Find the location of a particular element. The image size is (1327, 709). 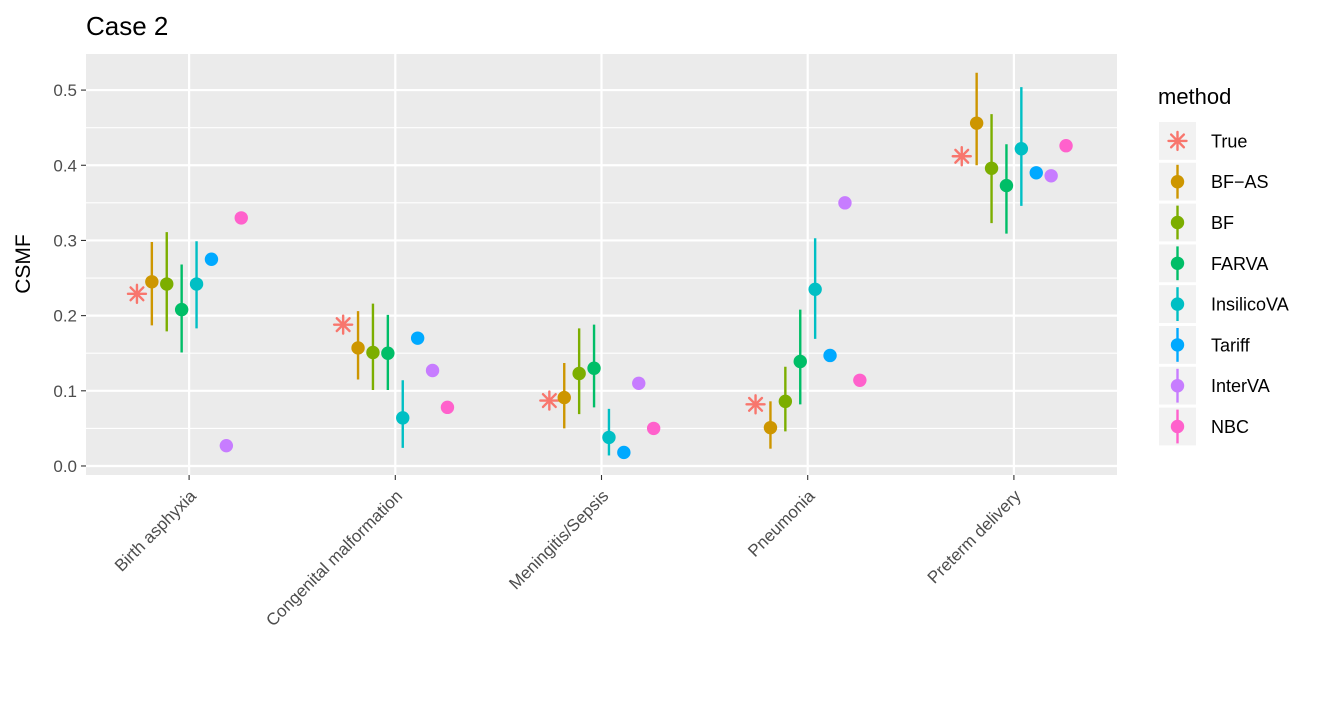

x-tick-label: Birth asphyxia is located at coordinates (155, 530).